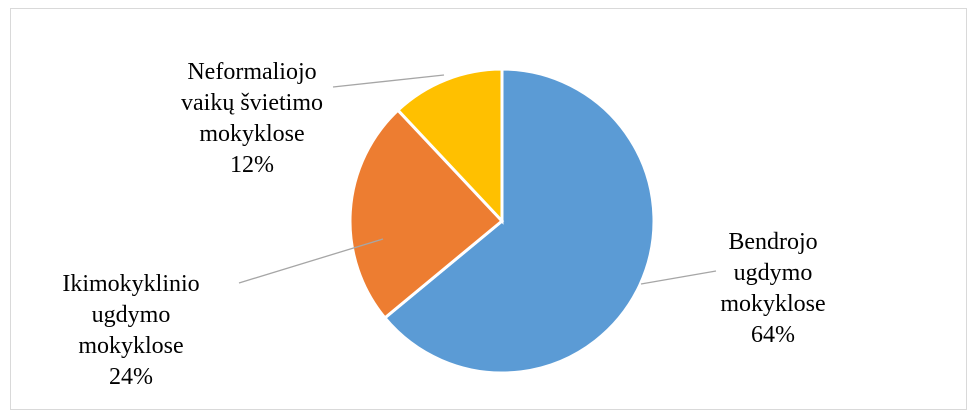  I want to click on data-label: Neformaliojo vaikų švietimo mokyklose 12%, so click(252, 118).